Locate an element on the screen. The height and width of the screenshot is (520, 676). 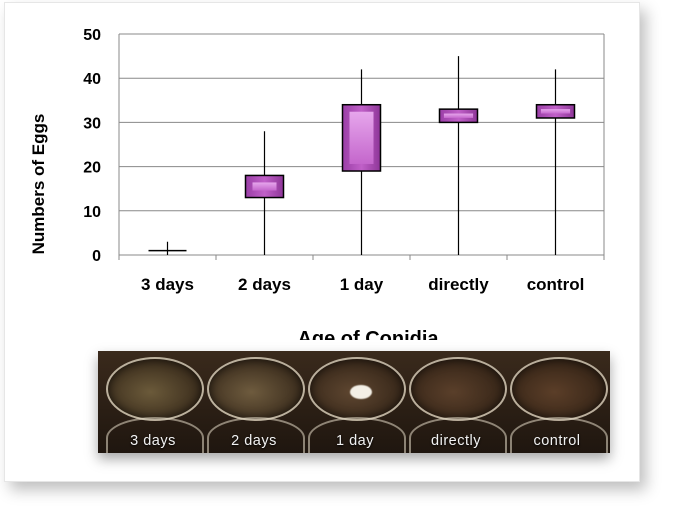
y-tick-label: 10 is located at coordinates (92, 212).